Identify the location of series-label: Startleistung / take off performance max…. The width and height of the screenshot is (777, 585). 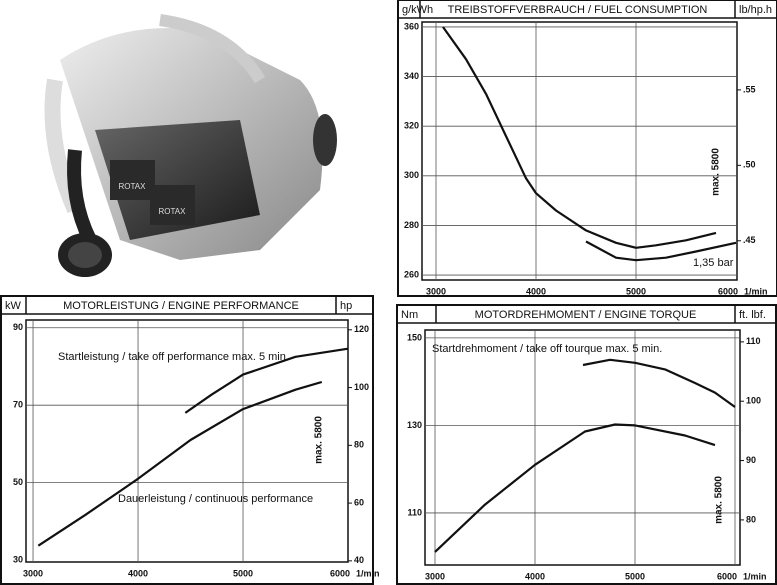
(173, 357).